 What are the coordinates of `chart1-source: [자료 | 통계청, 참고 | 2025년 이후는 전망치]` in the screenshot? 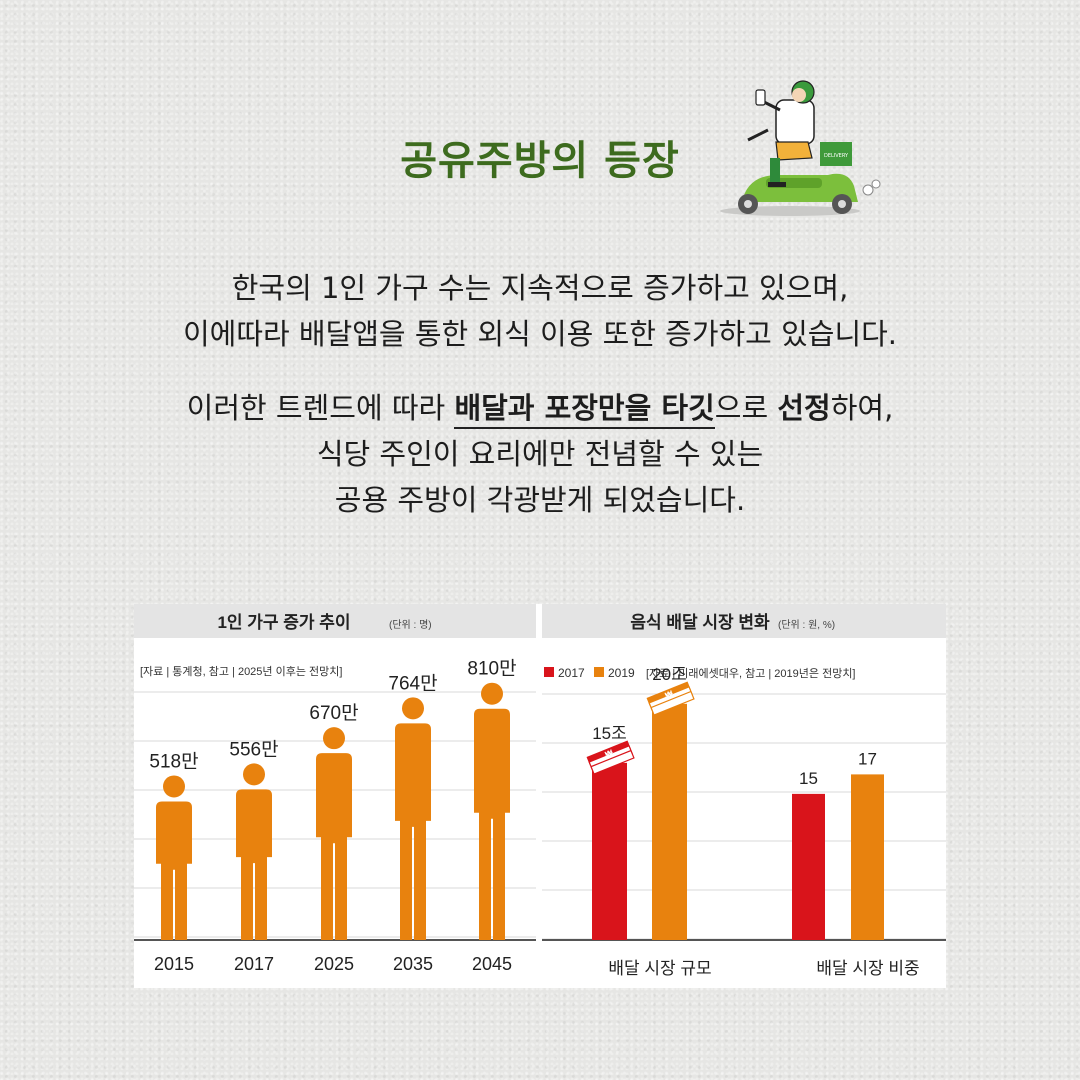 It's located at (241, 671).